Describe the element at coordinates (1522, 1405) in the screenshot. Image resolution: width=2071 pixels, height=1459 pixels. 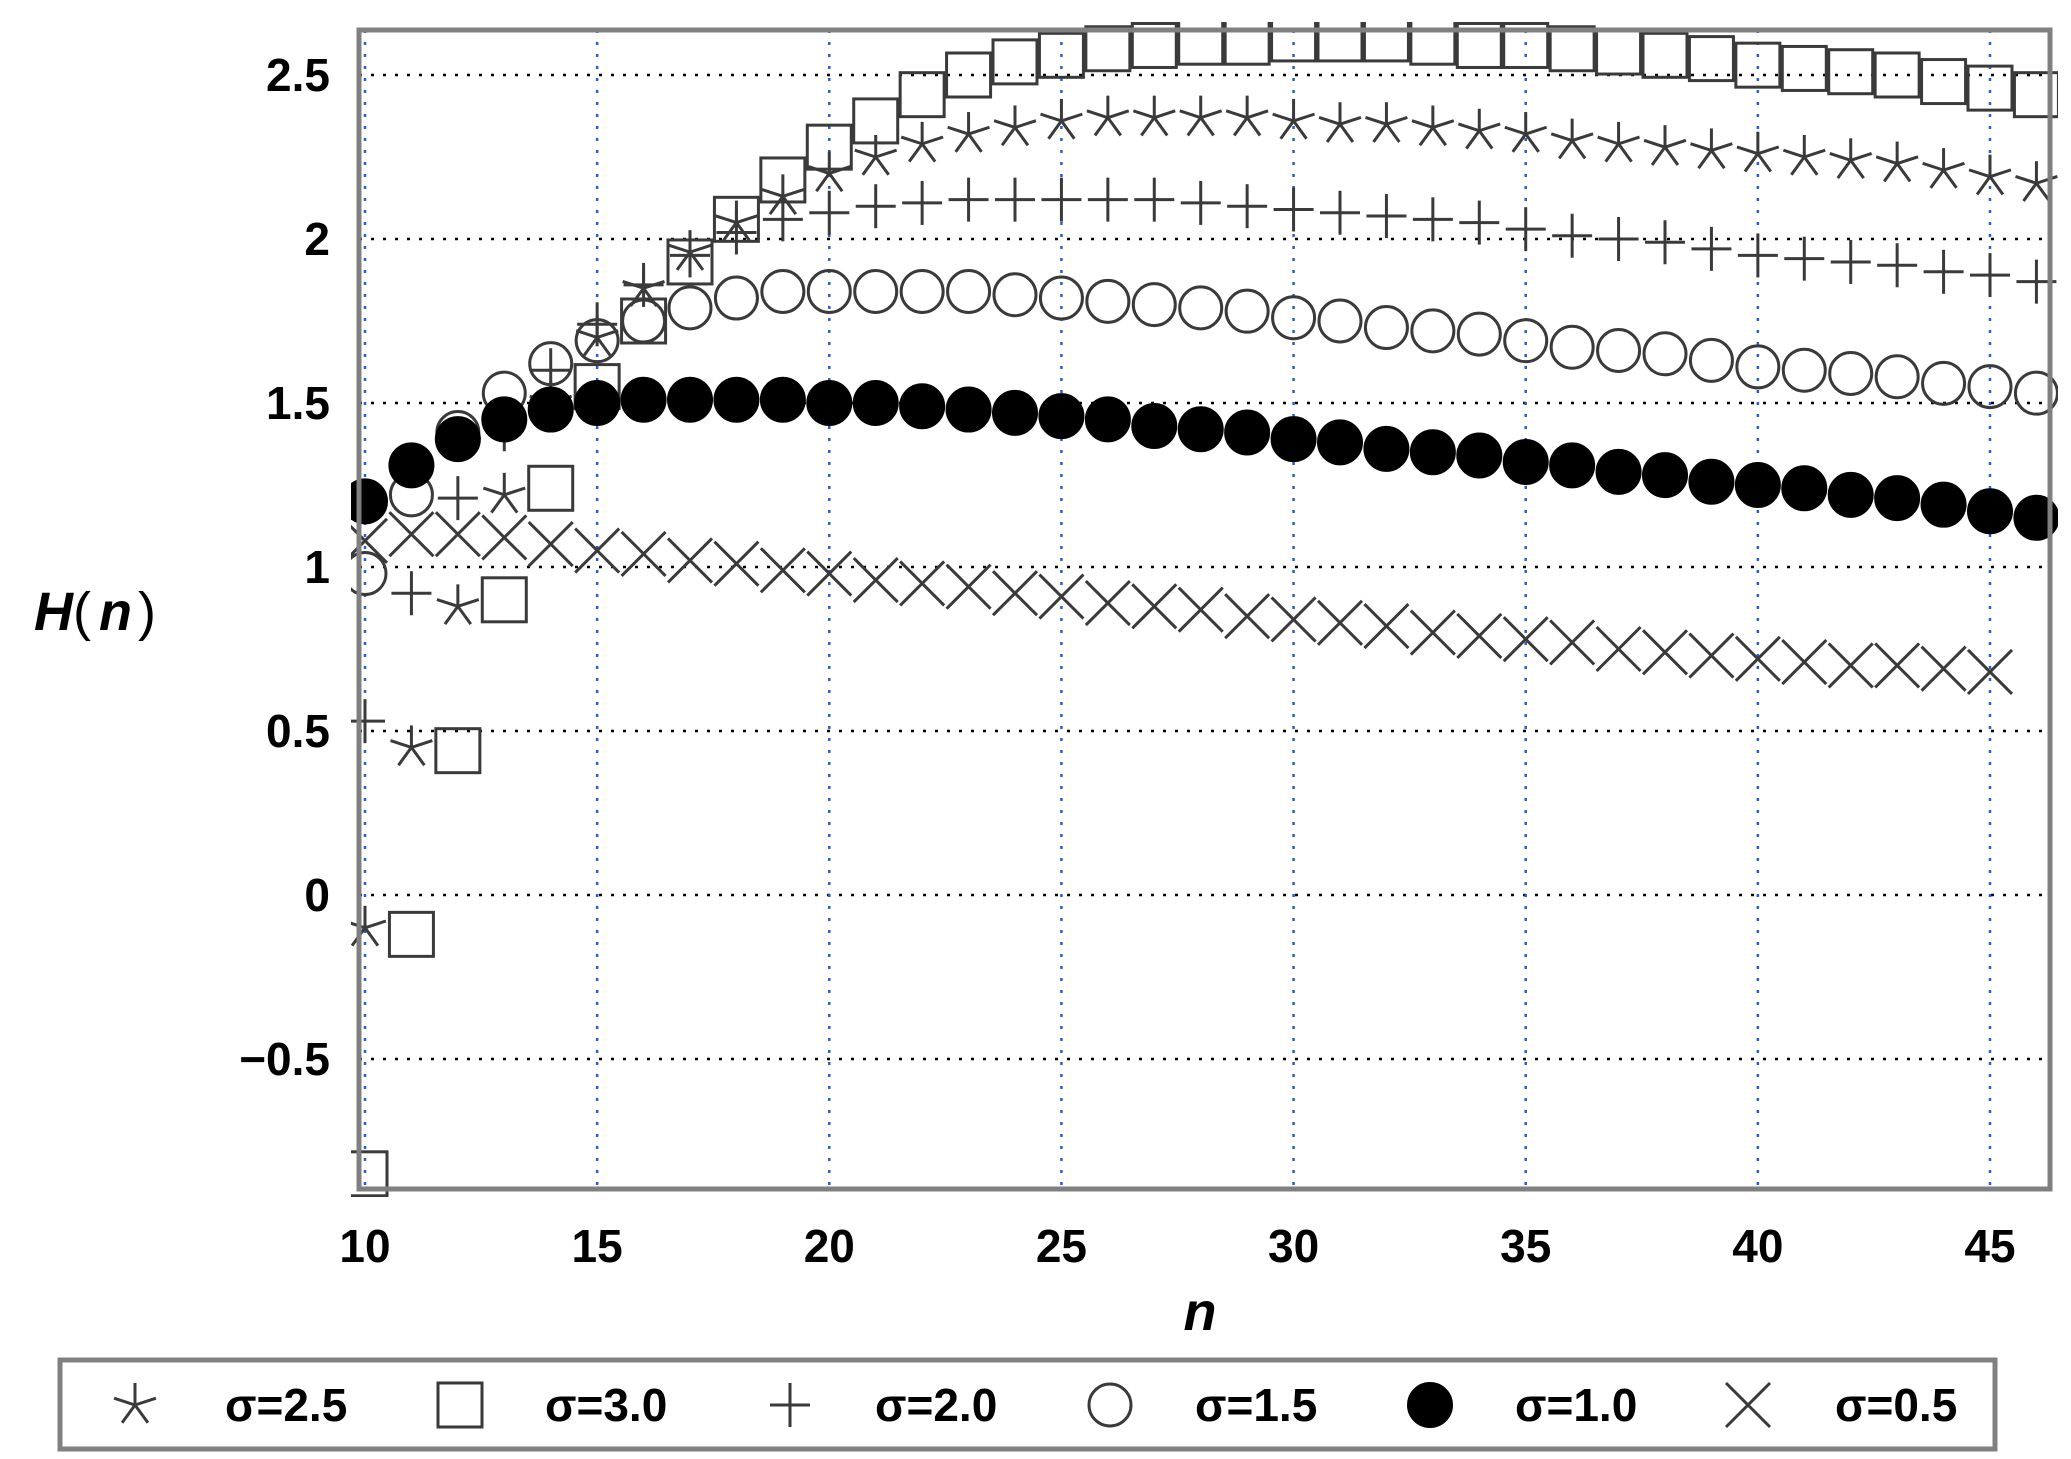
I see `legend-item: σ=1.0` at that location.